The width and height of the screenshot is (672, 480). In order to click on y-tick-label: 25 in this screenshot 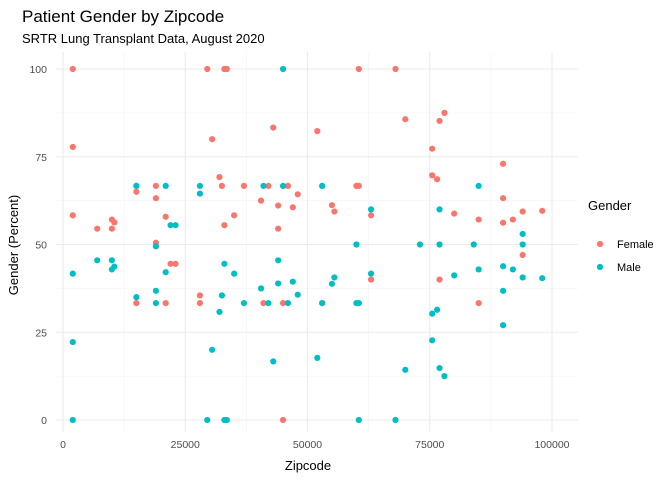, I will do `click(41, 333)`.